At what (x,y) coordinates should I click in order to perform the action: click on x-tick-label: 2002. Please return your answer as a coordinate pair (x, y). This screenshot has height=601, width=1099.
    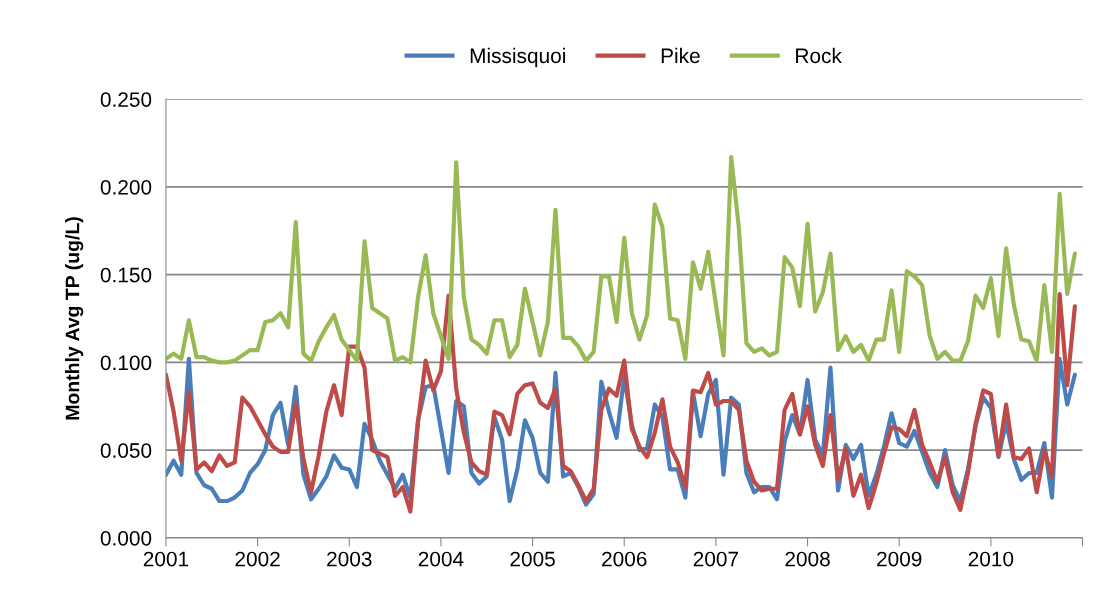
    Looking at the image, I should click on (257, 559).